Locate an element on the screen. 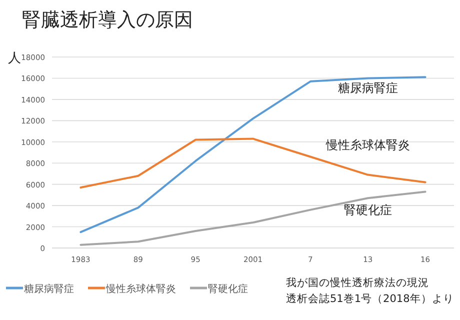 The height and width of the screenshot is (320, 460). y-axis-title: 人 is located at coordinates (14, 58).